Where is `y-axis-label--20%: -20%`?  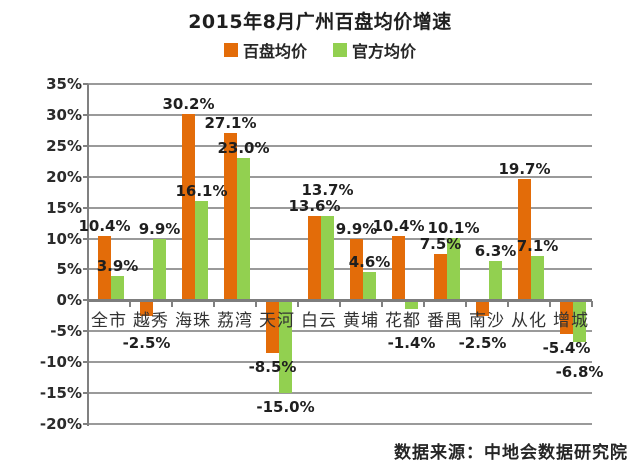 y-axis-label--20%: -20% is located at coordinates (60, 424).